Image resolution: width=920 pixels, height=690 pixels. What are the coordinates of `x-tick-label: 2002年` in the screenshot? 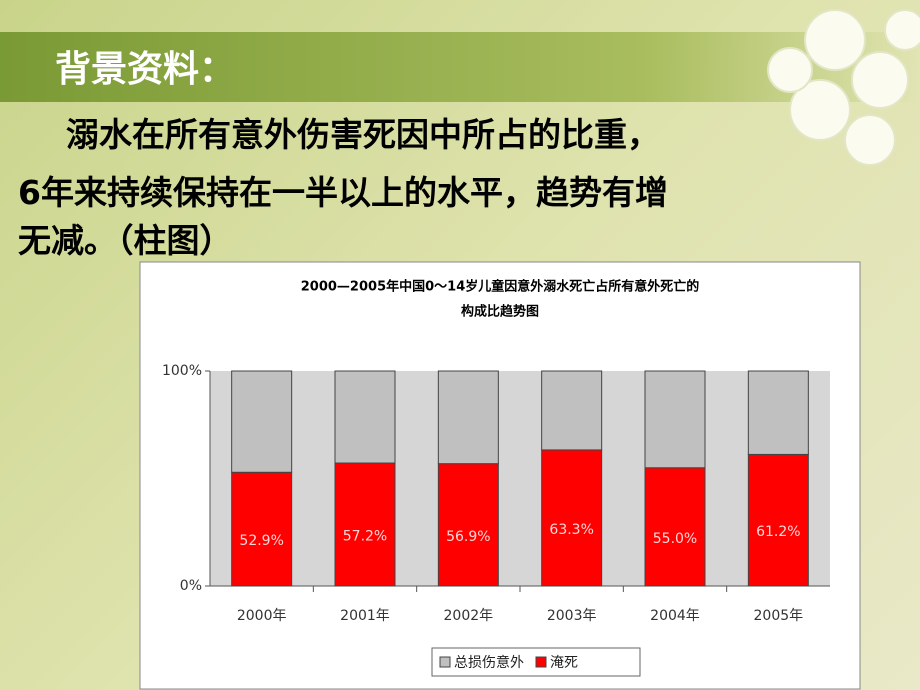 It's located at (469, 616).